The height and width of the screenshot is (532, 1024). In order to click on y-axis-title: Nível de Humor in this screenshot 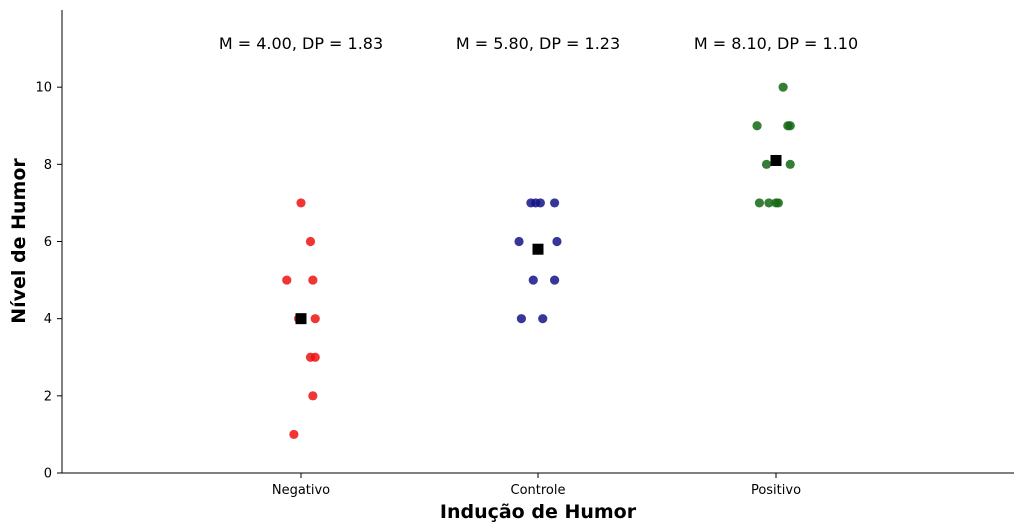, I will do `click(19, 241)`.